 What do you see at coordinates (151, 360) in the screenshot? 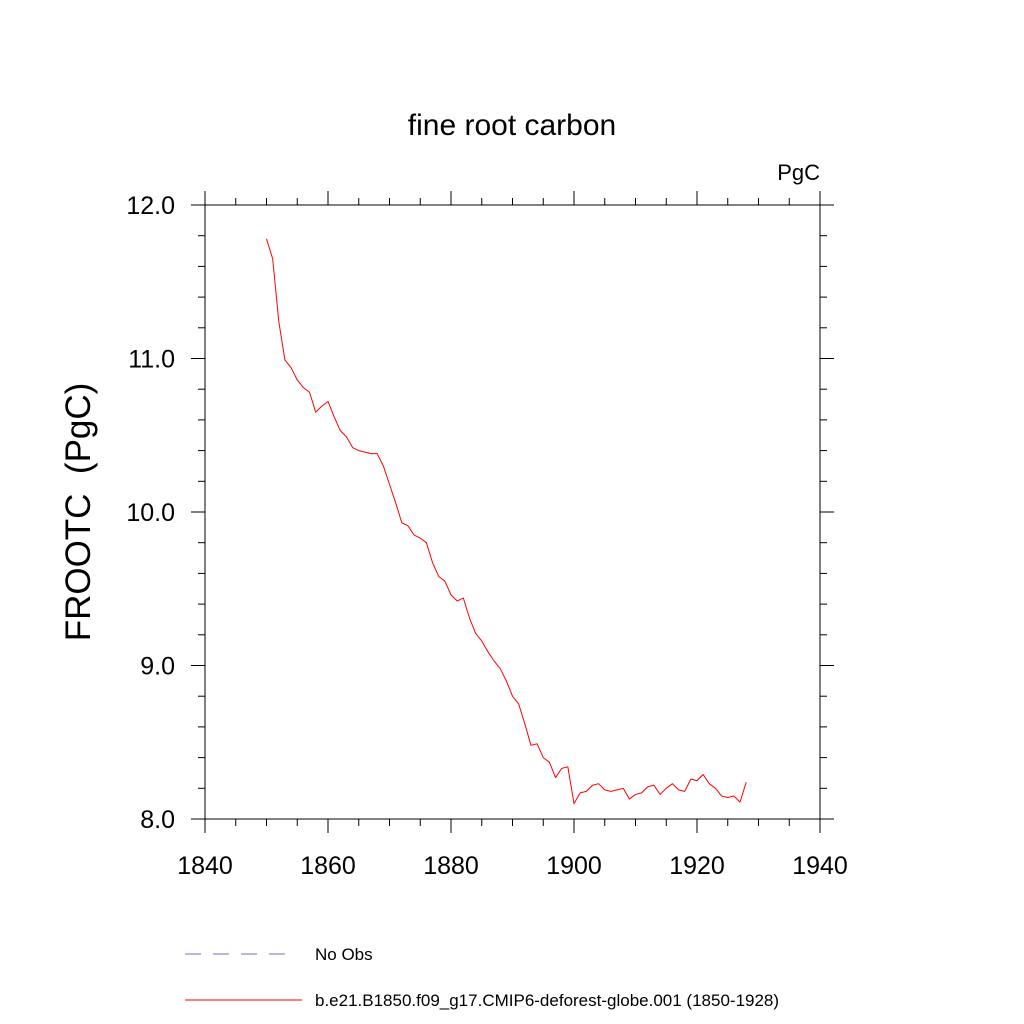
I see `y-tick-label: 11.0` at bounding box center [151, 360].